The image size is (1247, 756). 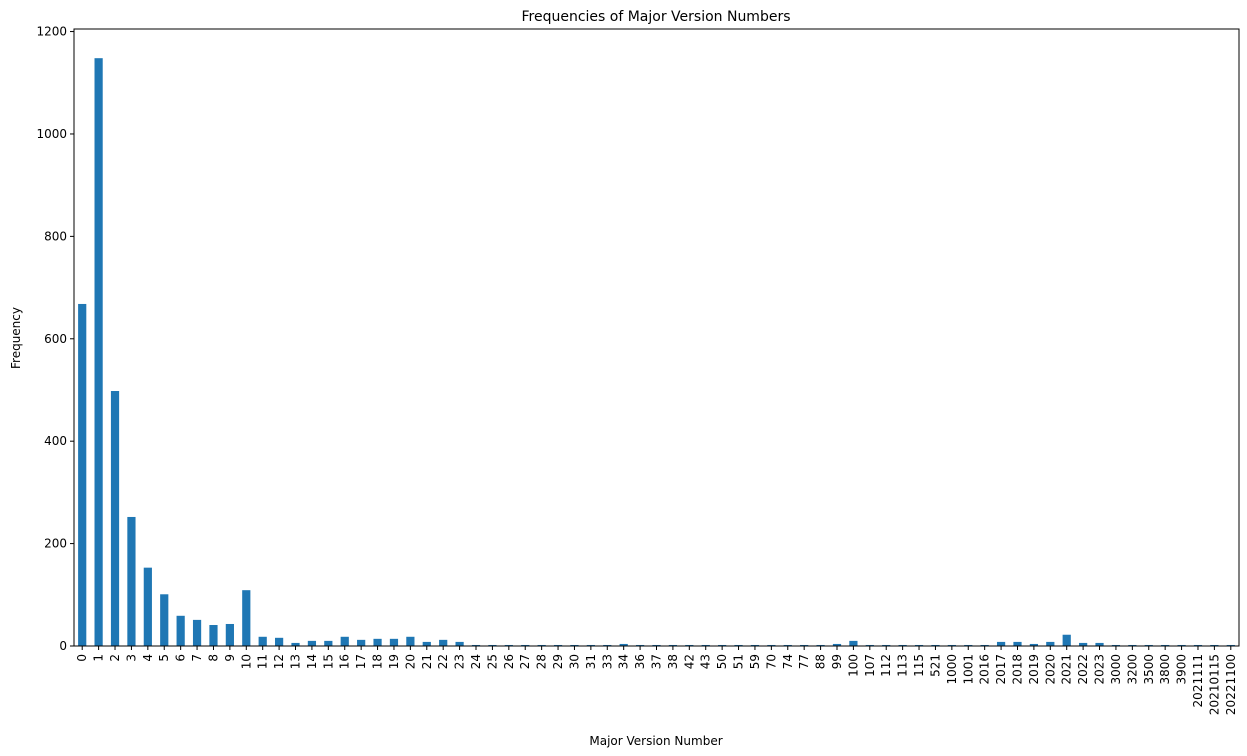 What do you see at coordinates (1050, 643) in the screenshot?
I see `bar-2020` at bounding box center [1050, 643].